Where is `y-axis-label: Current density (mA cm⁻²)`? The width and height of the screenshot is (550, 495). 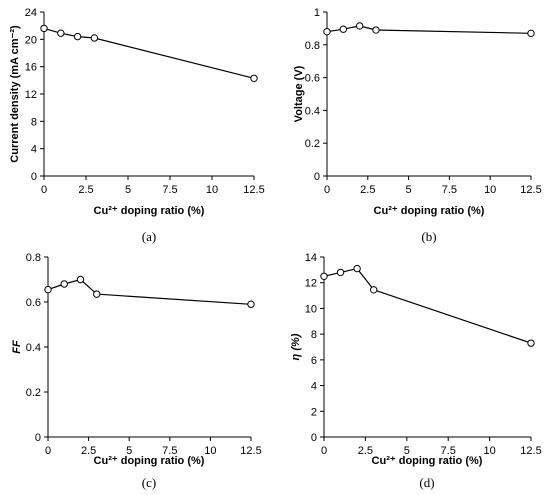
y-axis-label: Current density (mA cm⁻²) is located at coordinates (15, 94).